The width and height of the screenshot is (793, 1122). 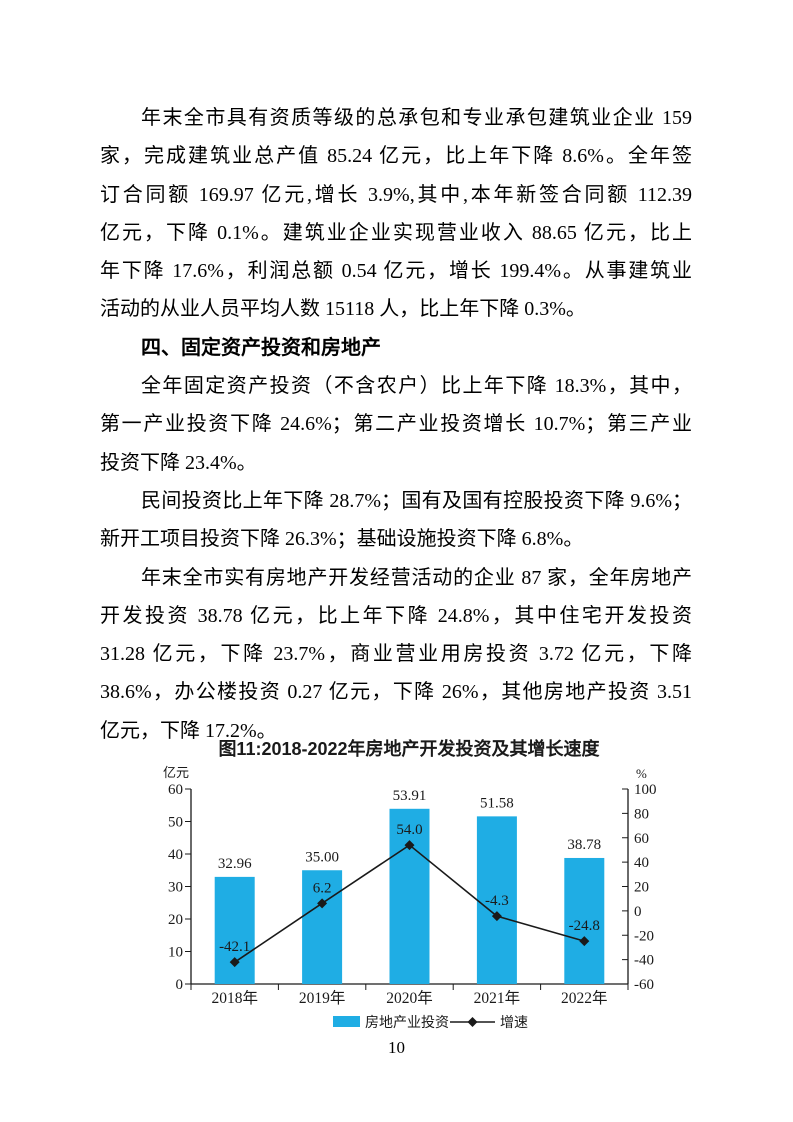 I want to click on line-value-label: -24.8, so click(x=584, y=926).